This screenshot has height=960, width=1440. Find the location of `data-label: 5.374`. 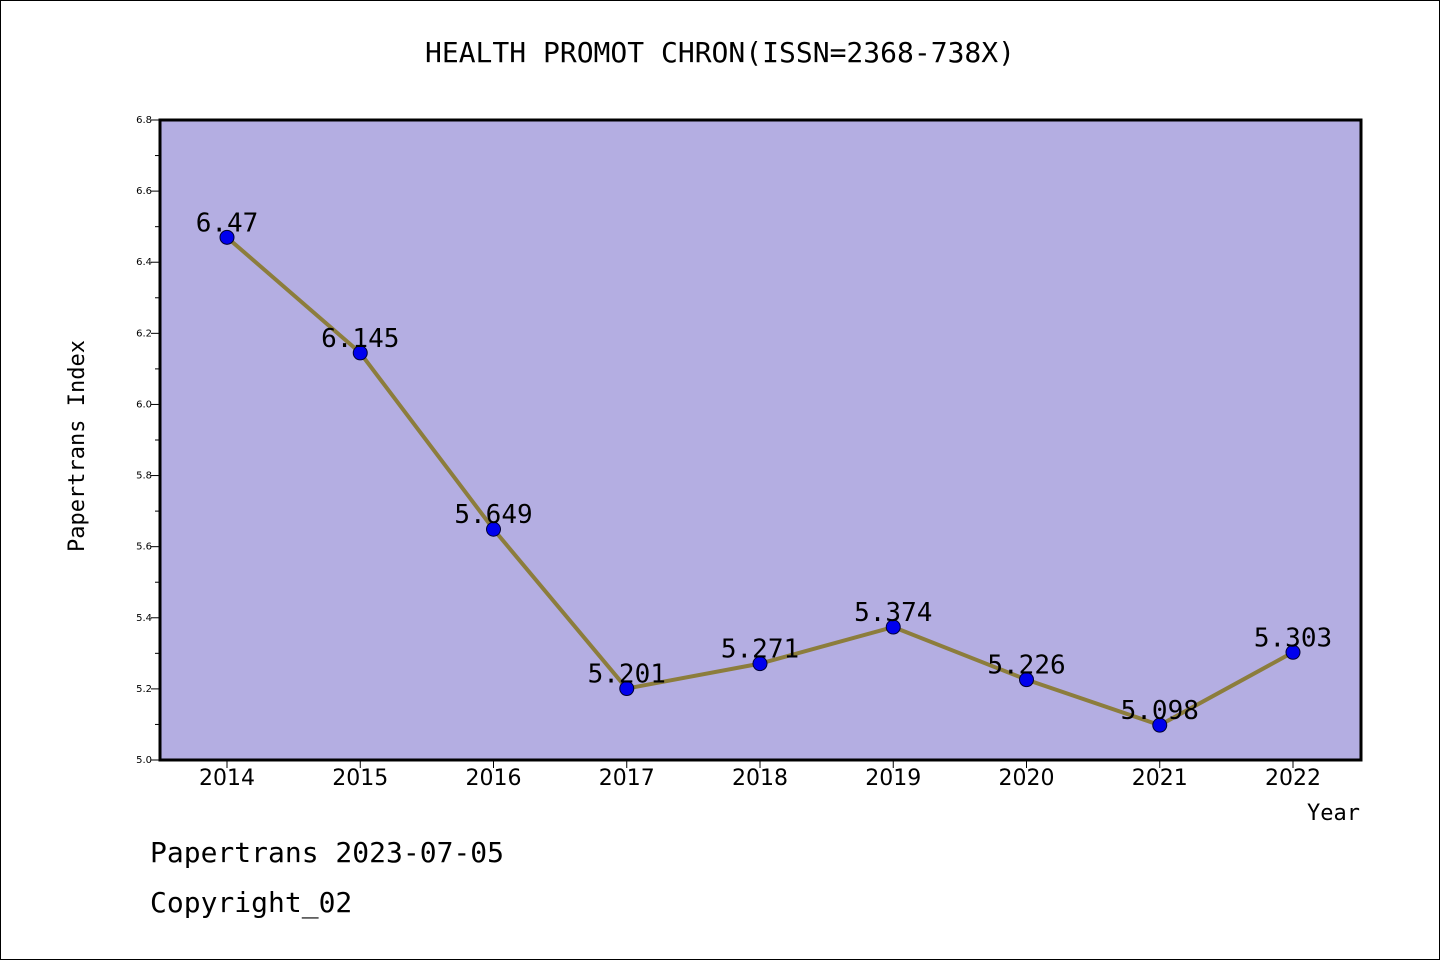

data-label: 5.374 is located at coordinates (893, 613).